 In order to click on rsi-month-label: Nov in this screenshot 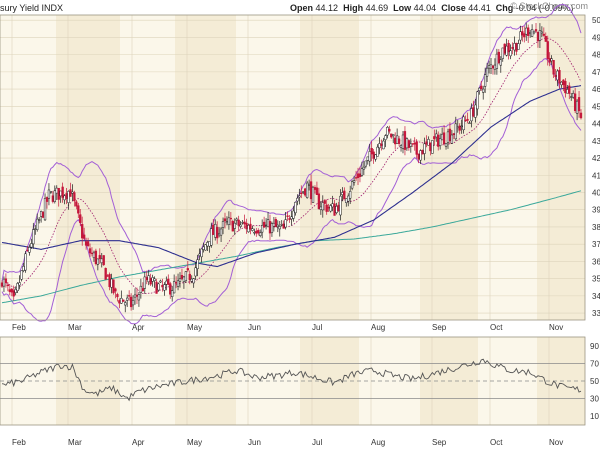, I will do `click(556, 442)`.